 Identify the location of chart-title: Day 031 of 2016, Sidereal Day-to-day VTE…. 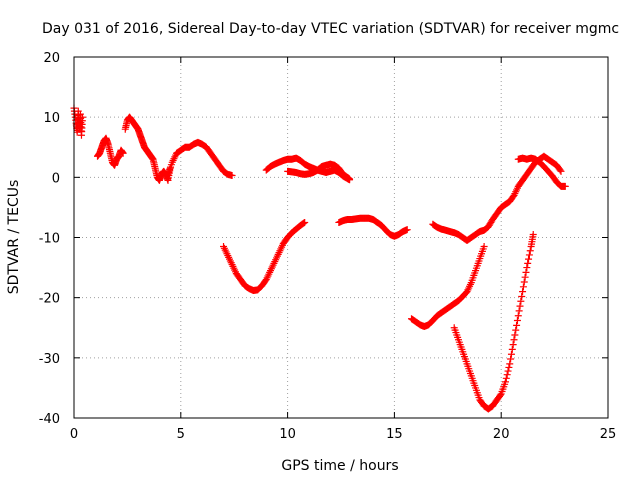
(330, 29).